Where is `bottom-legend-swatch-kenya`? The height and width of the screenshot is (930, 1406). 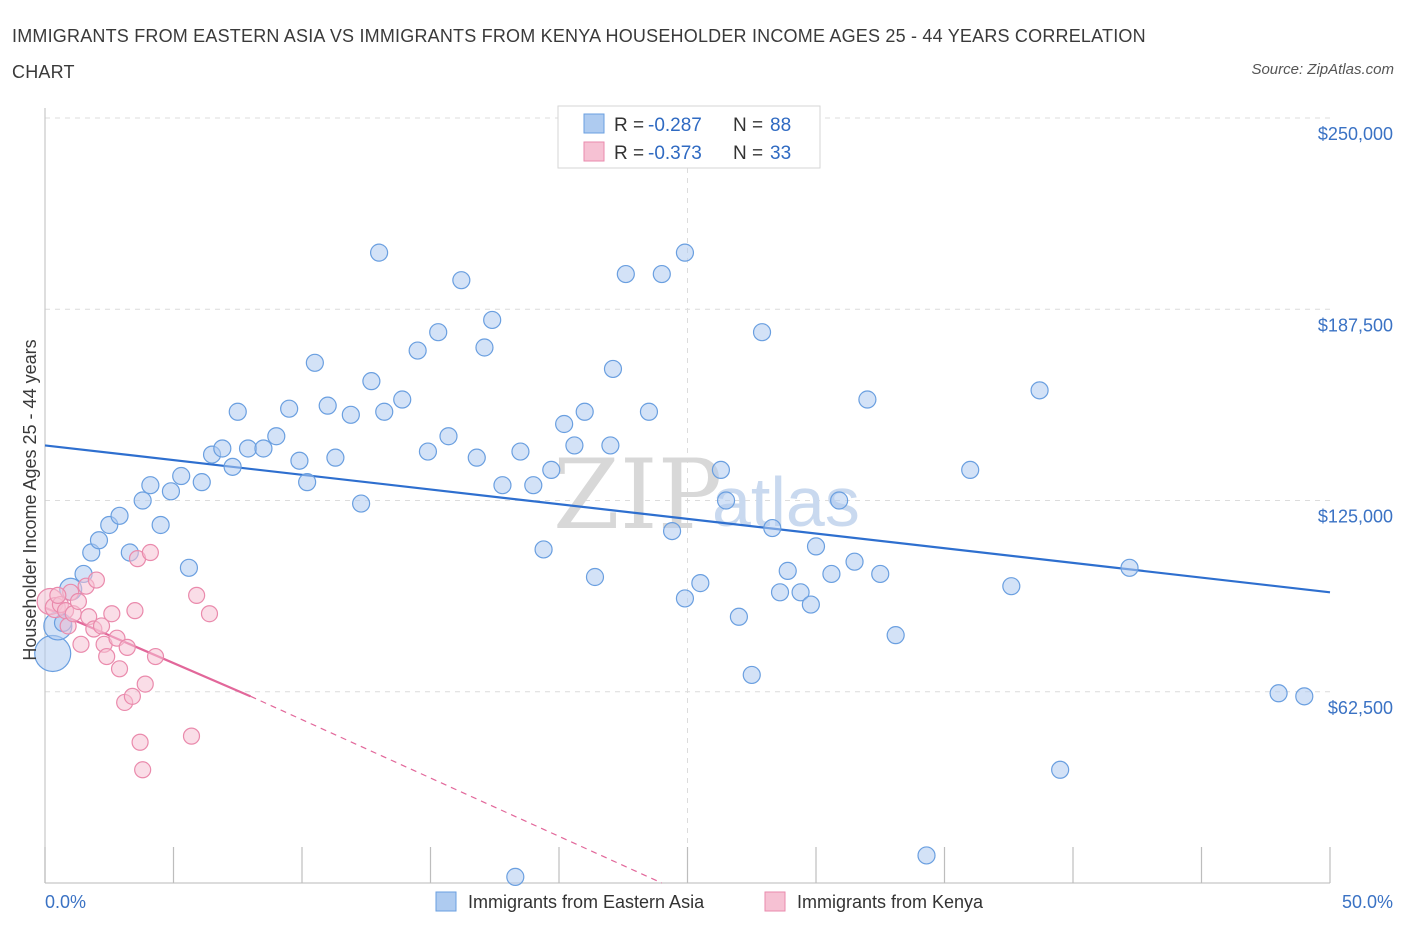 bottom-legend-swatch-kenya is located at coordinates (775, 901).